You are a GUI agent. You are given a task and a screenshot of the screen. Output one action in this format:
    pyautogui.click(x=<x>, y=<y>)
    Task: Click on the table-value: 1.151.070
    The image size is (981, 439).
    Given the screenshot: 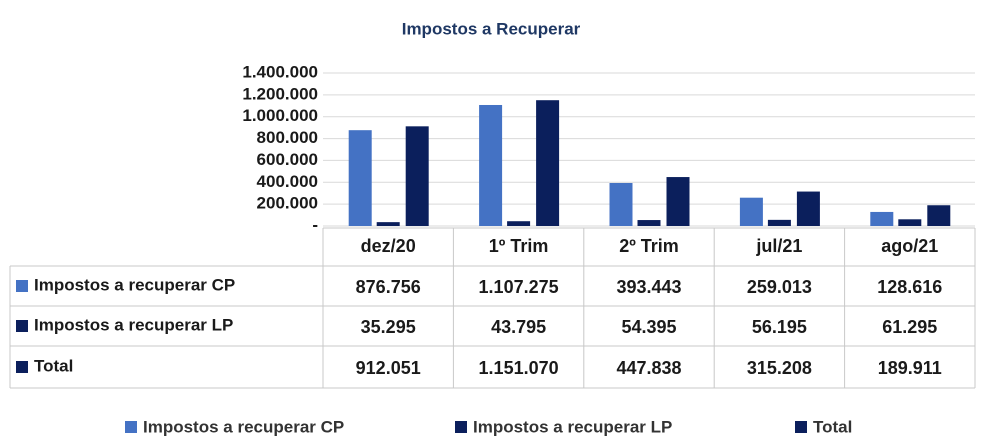 What is the action you would take?
    pyautogui.click(x=519, y=368)
    